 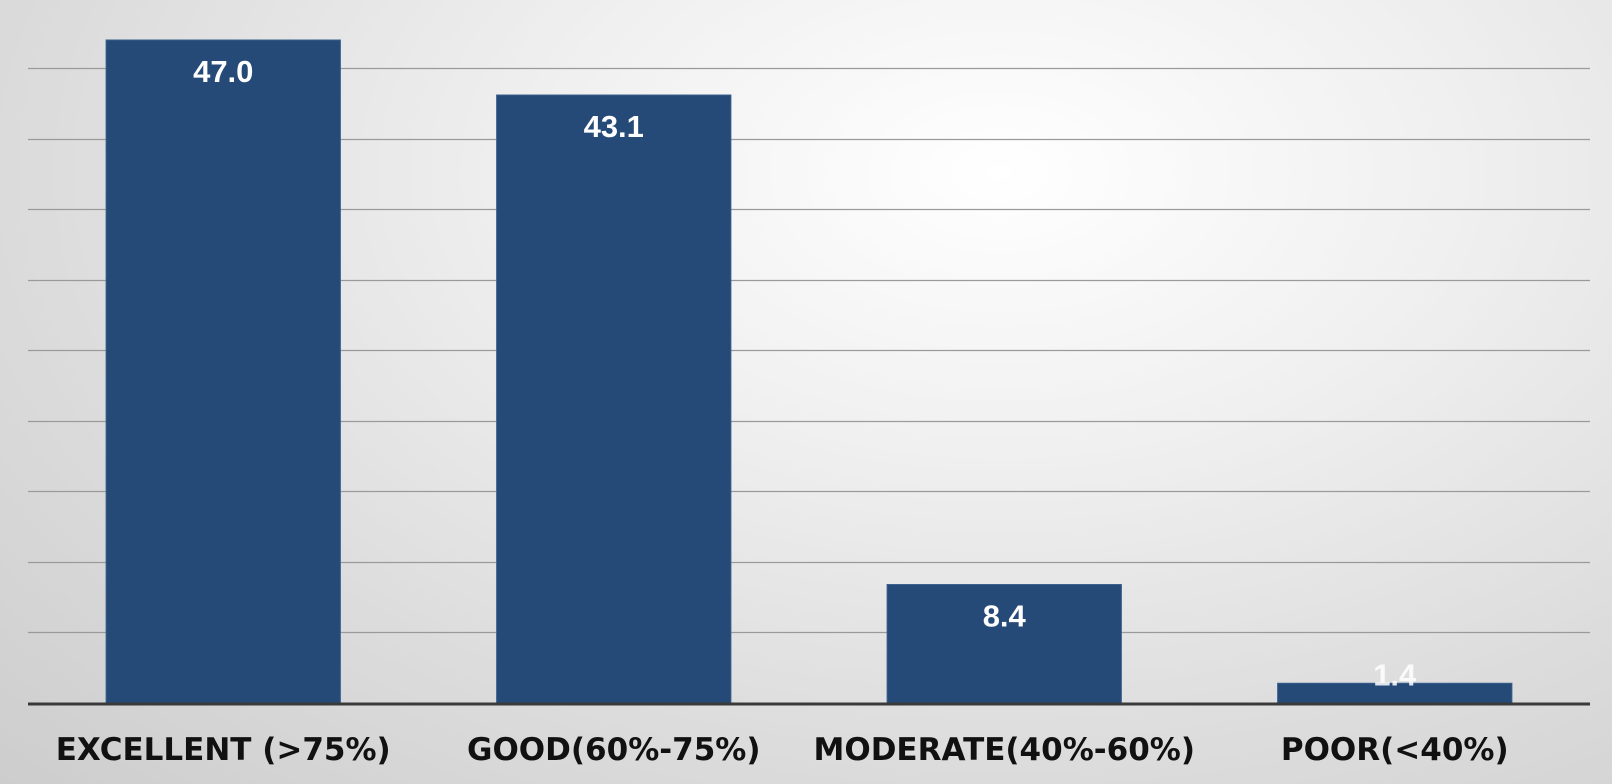 I want to click on data-label: 1.4, so click(x=1395, y=674).